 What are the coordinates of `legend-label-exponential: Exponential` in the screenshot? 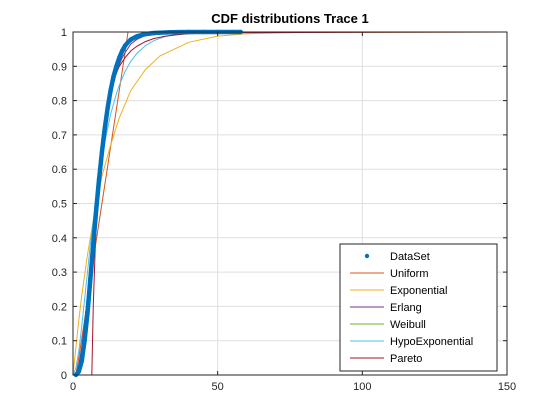 It's located at (419, 291).